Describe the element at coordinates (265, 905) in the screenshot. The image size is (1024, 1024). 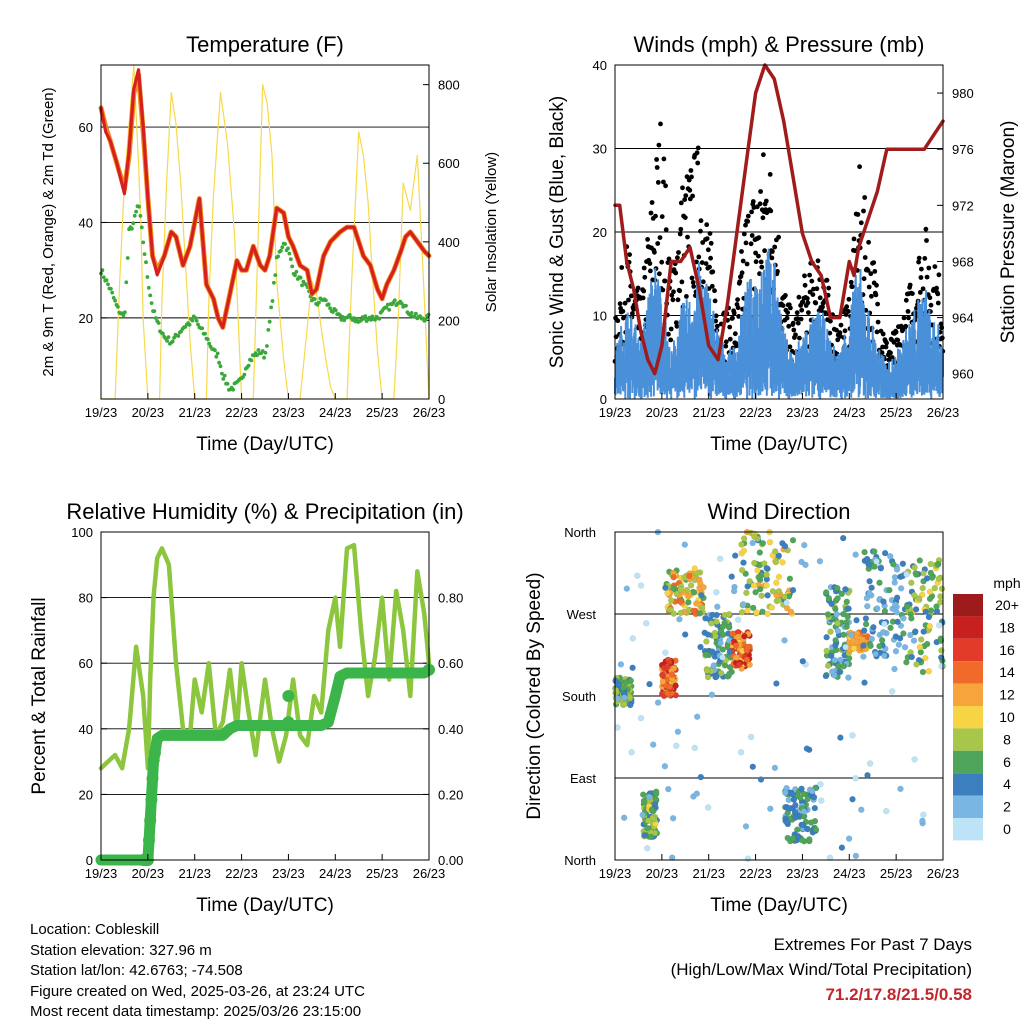
I see `x-axis-label: Time (Day/UTC)` at that location.